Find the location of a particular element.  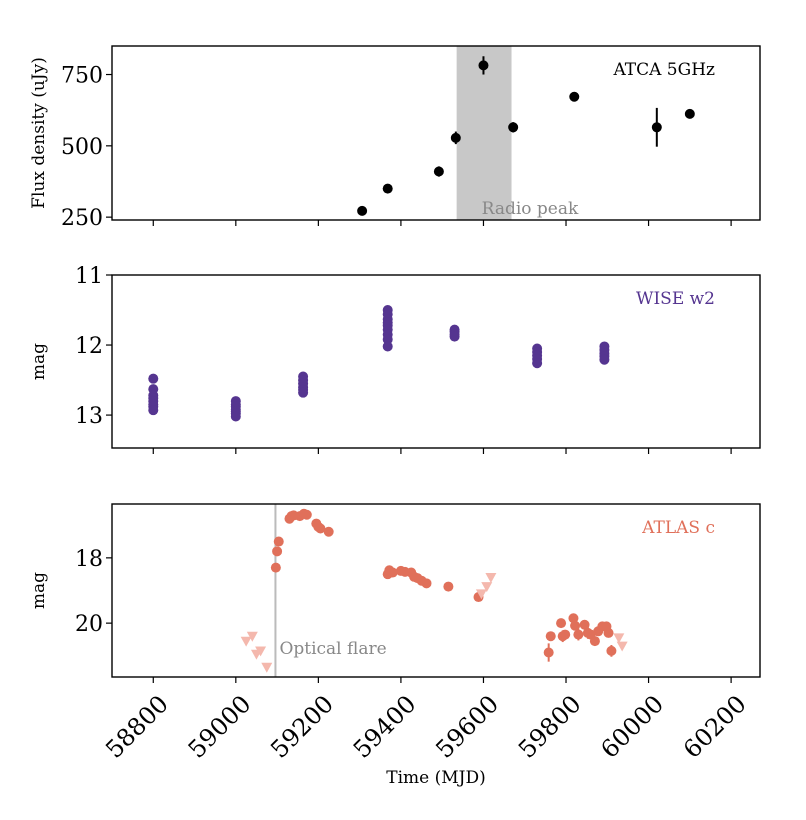

x-tick-label: 59000 is located at coordinates (220, 727).